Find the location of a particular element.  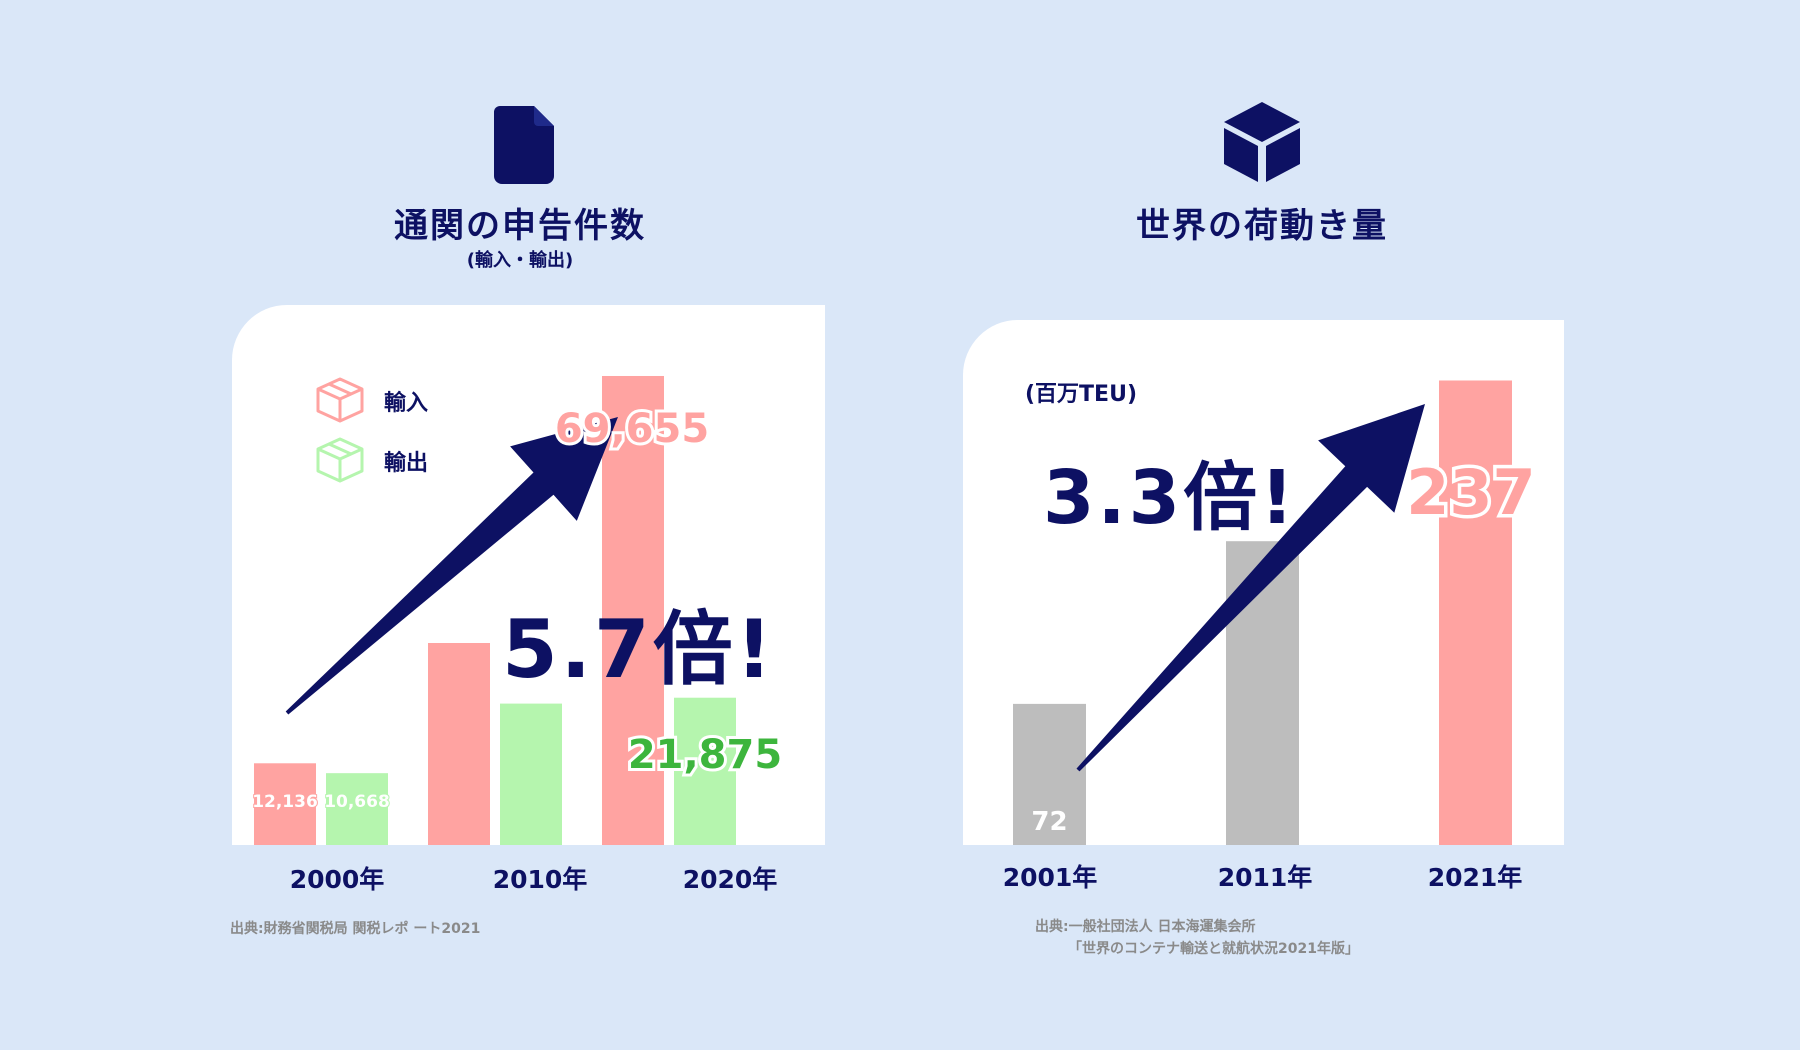

data-label-import-2020: 69,655 is located at coordinates (632, 429).